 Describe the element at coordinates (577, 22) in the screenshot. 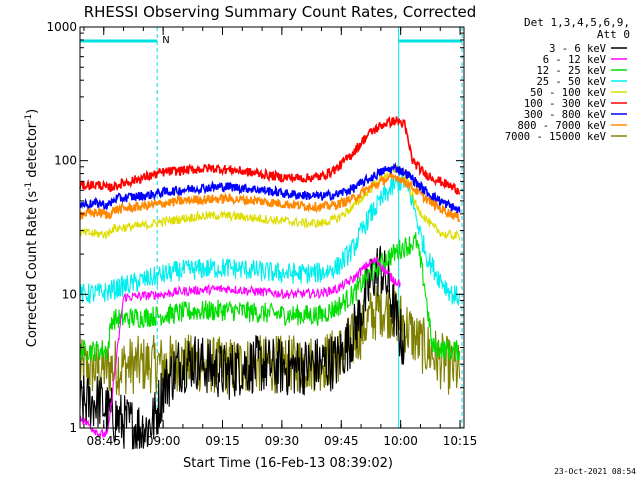

I see `legend-header-line-1: Det 1,3,4,5,6,9,` at that location.